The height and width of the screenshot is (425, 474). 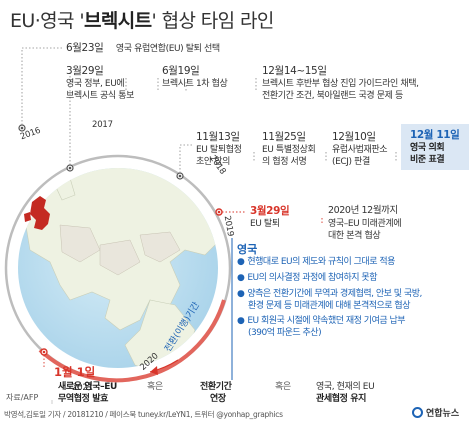 What do you see at coordinates (22, 397) in the screenshot?
I see `source-credit: 자료/AFP` at bounding box center [22, 397].